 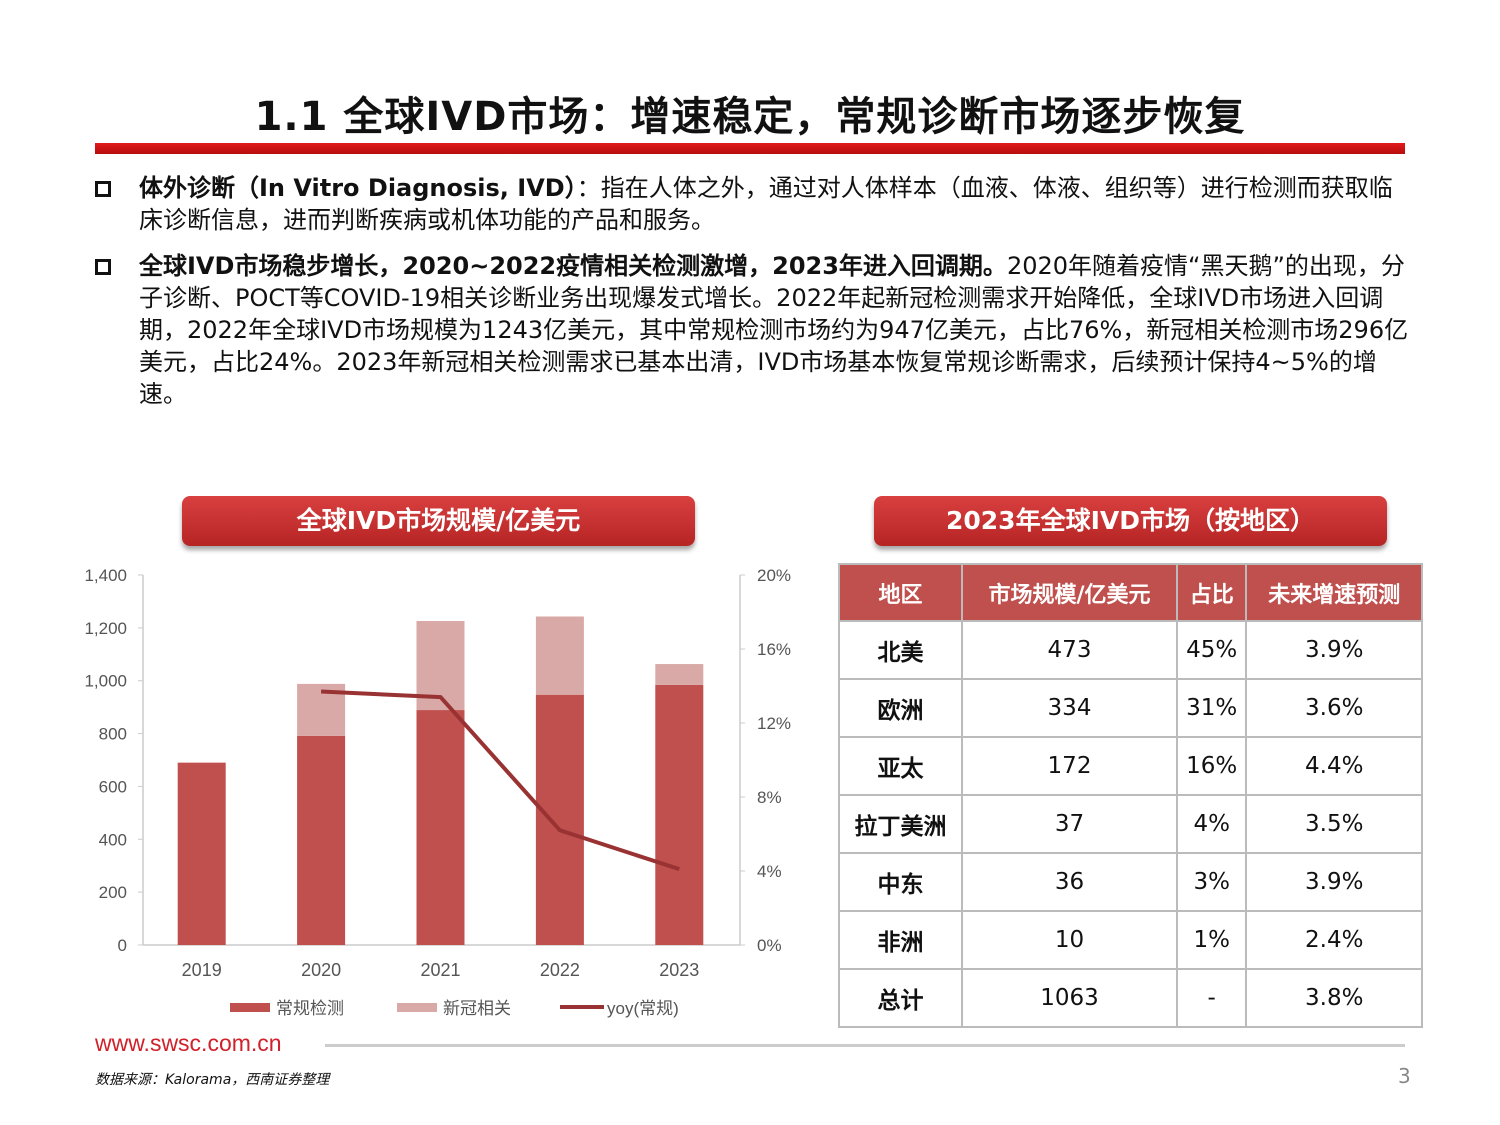 What do you see at coordinates (188, 1043) in the screenshot?
I see `website-link: www.swsc.com.cn` at bounding box center [188, 1043].